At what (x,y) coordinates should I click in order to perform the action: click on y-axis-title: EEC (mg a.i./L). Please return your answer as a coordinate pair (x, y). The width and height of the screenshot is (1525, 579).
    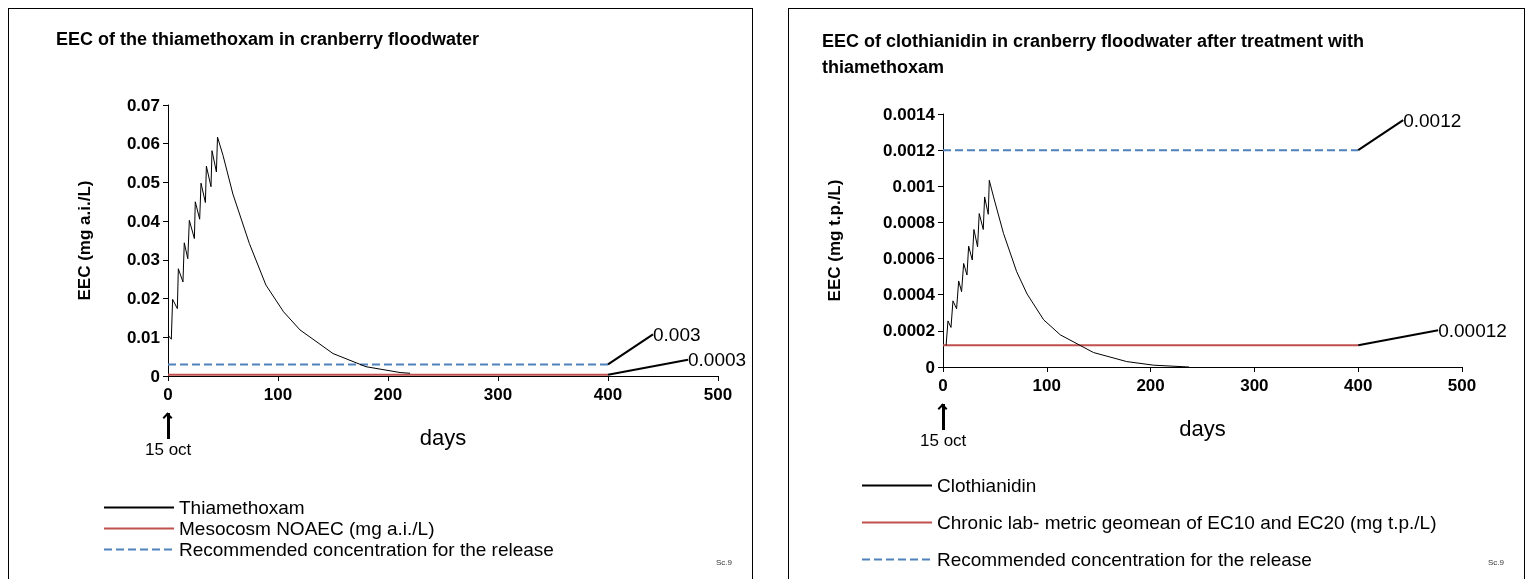
    Looking at the image, I should click on (84, 240).